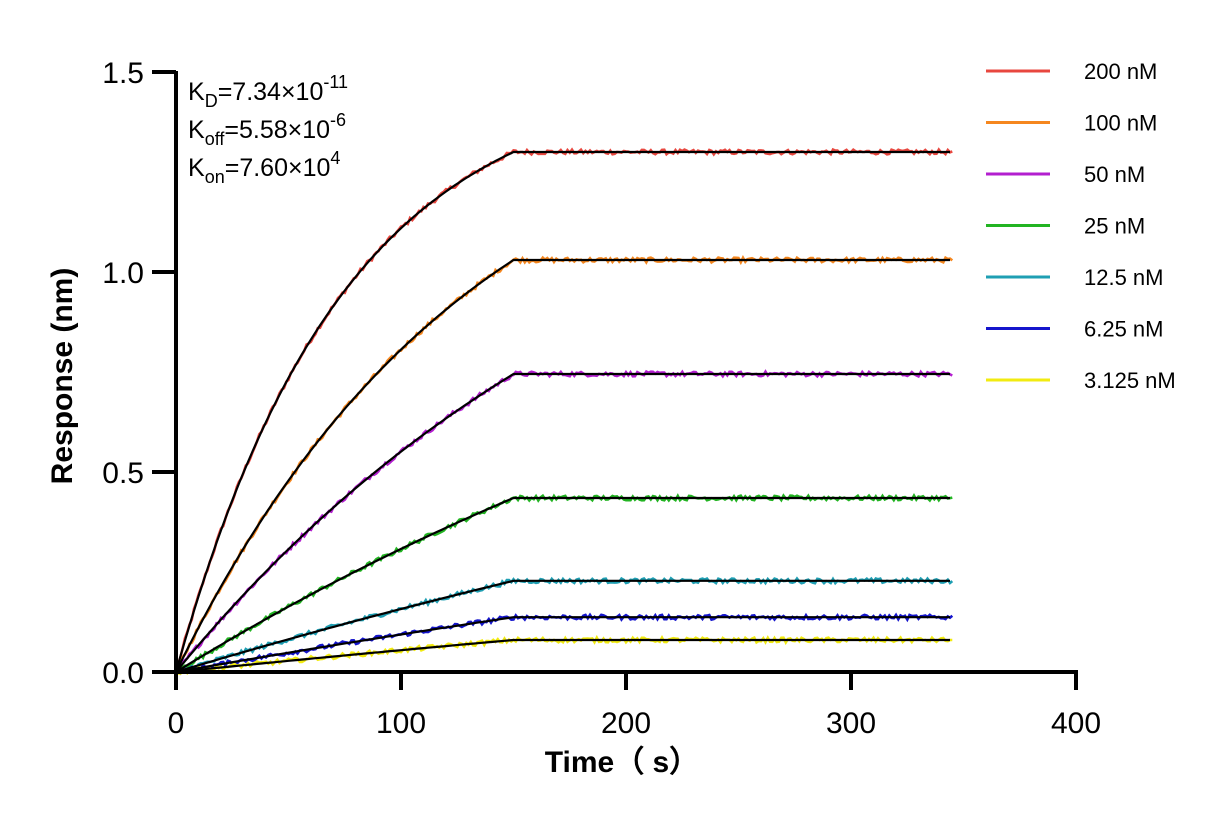 The width and height of the screenshot is (1231, 825). I want to click on kinetic-value: =5.58×10, so click(277, 130).